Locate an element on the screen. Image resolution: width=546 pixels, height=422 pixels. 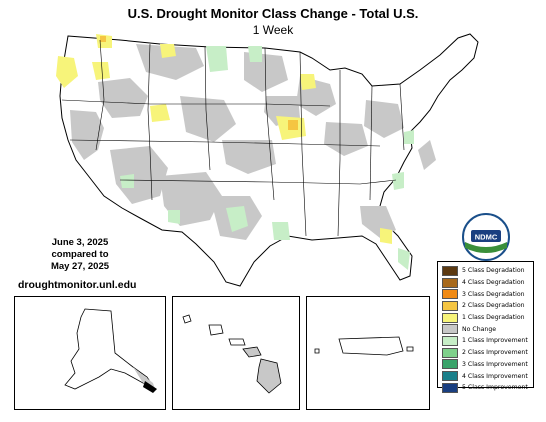
legend-label: 2 Class Improvement is located at coordinates (495, 353).